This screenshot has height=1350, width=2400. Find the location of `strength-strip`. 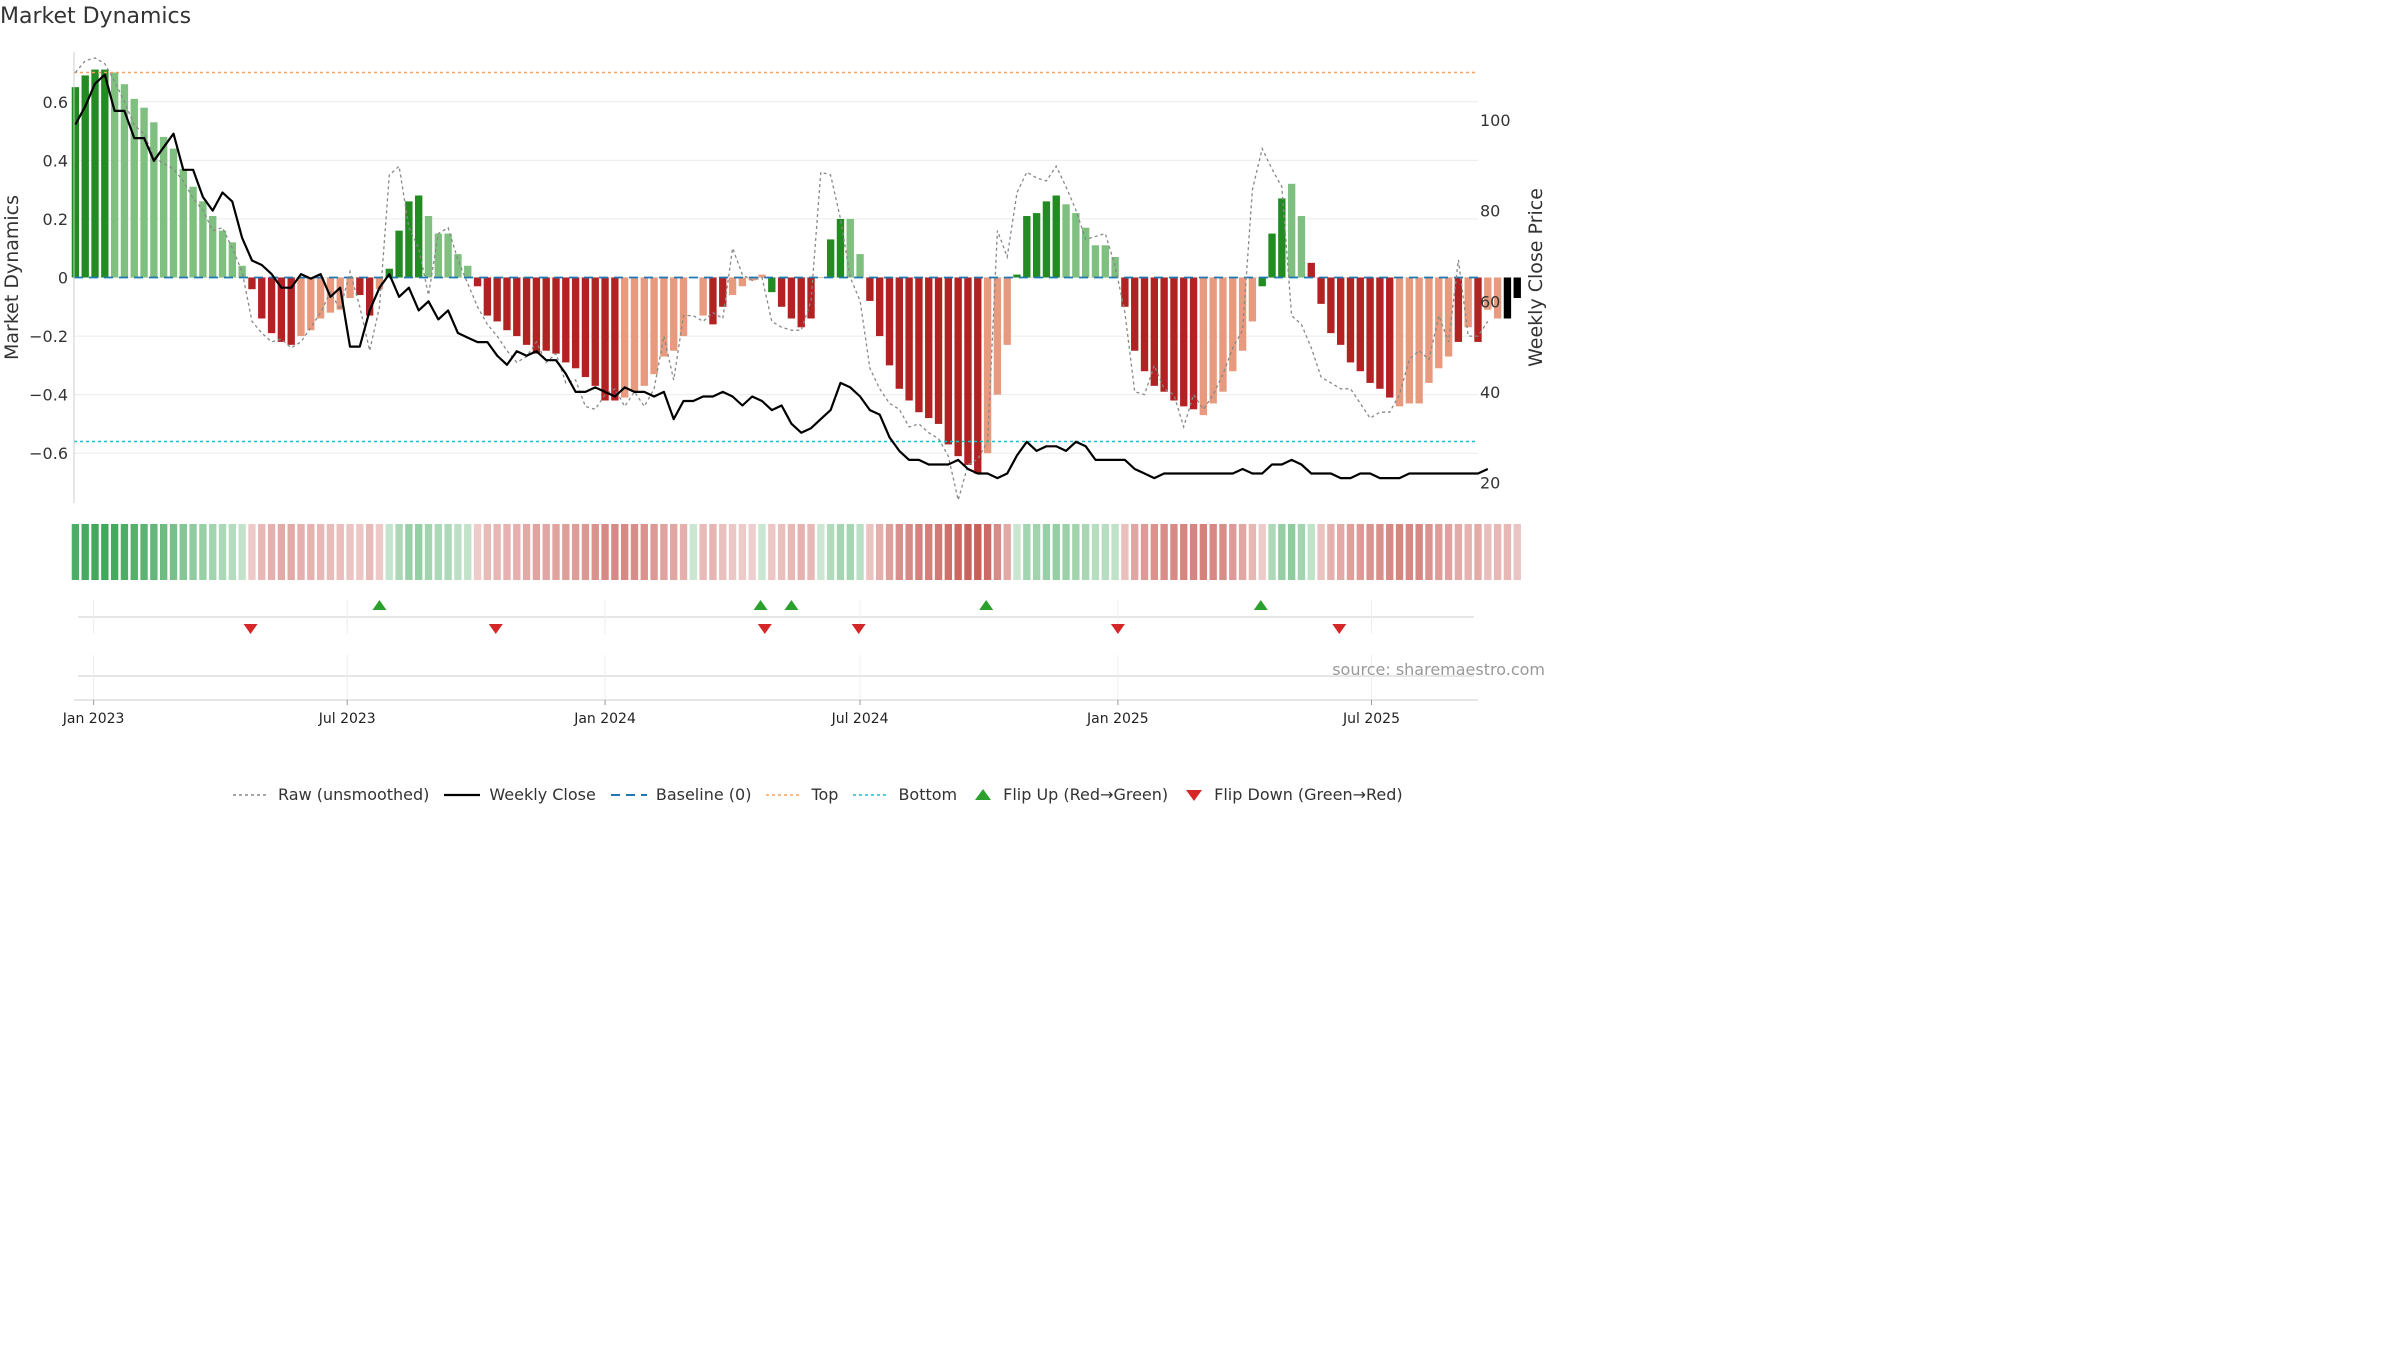

strength-strip is located at coordinates (796, 552).